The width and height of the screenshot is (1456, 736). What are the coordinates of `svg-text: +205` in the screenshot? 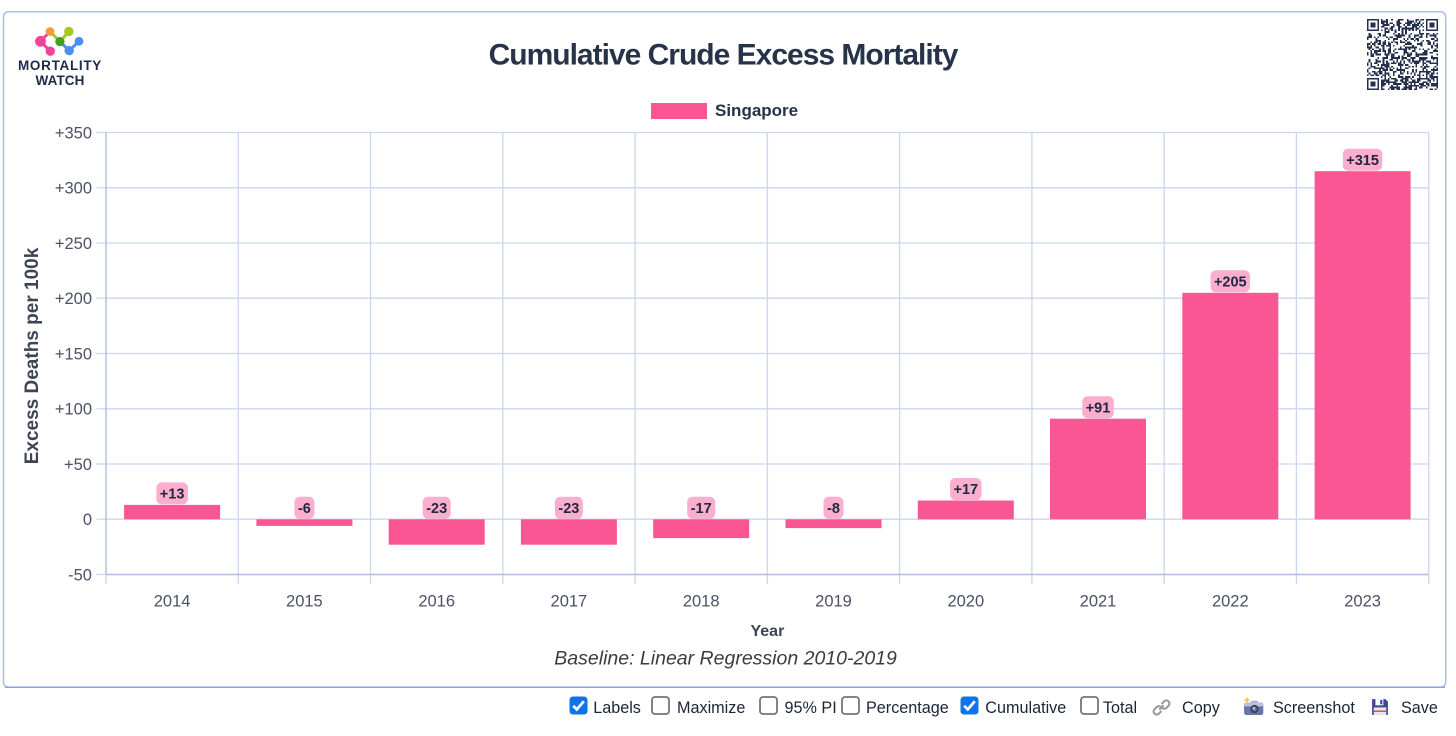 It's located at (1230, 283).